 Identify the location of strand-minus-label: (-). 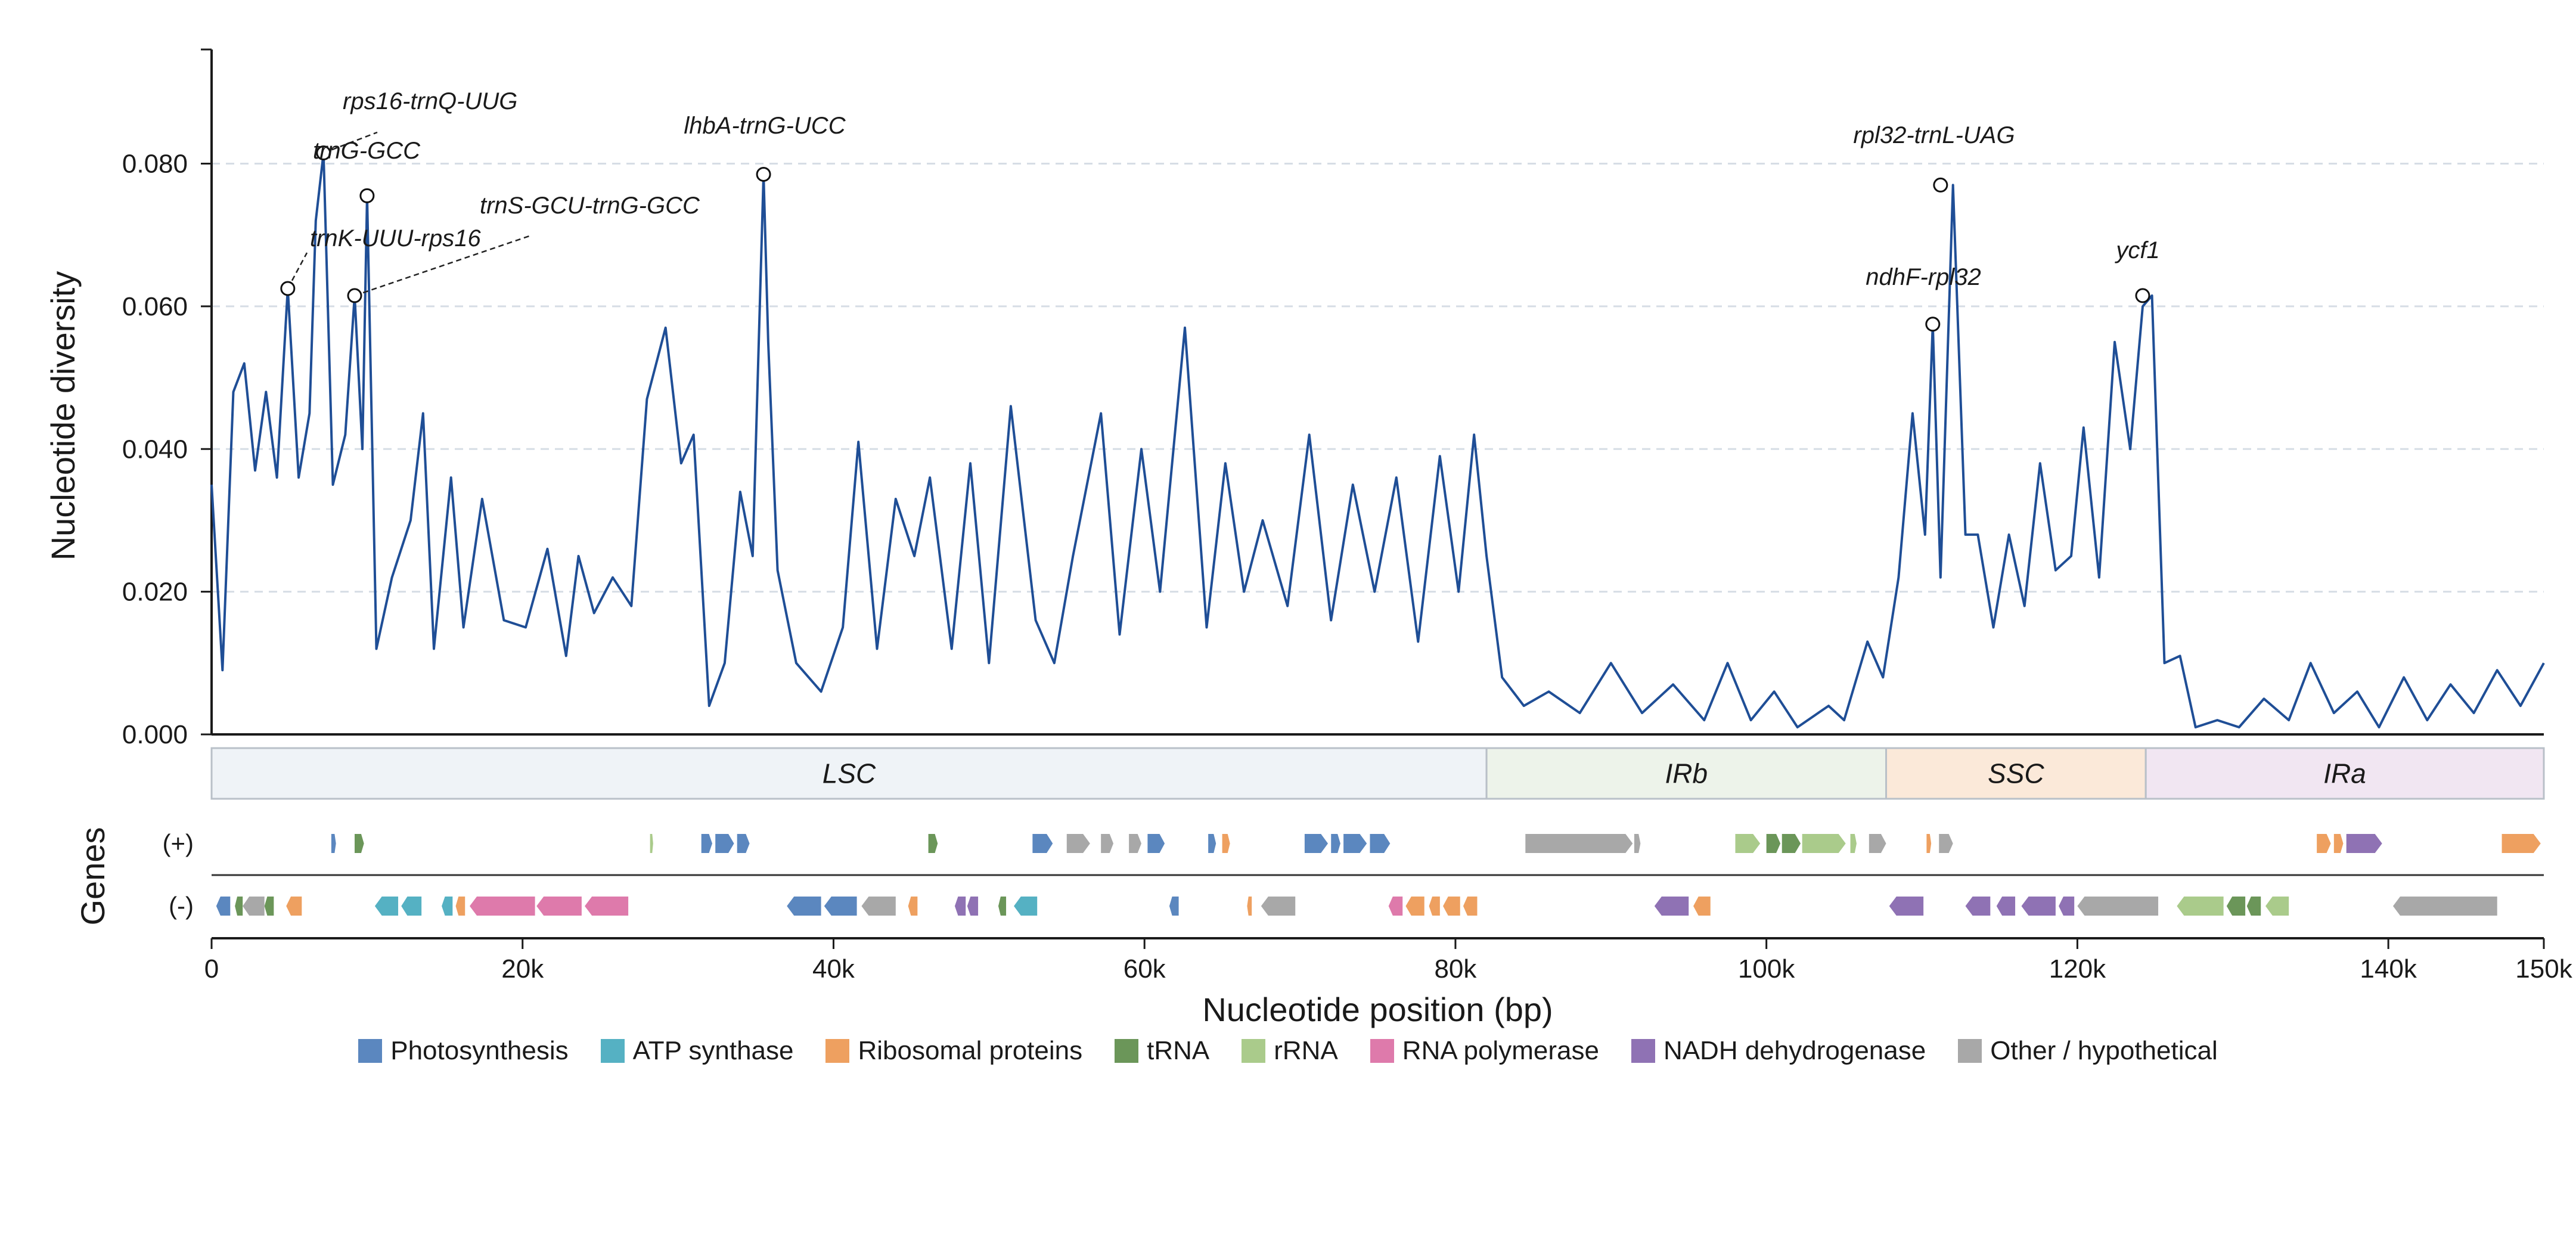
(182, 906).